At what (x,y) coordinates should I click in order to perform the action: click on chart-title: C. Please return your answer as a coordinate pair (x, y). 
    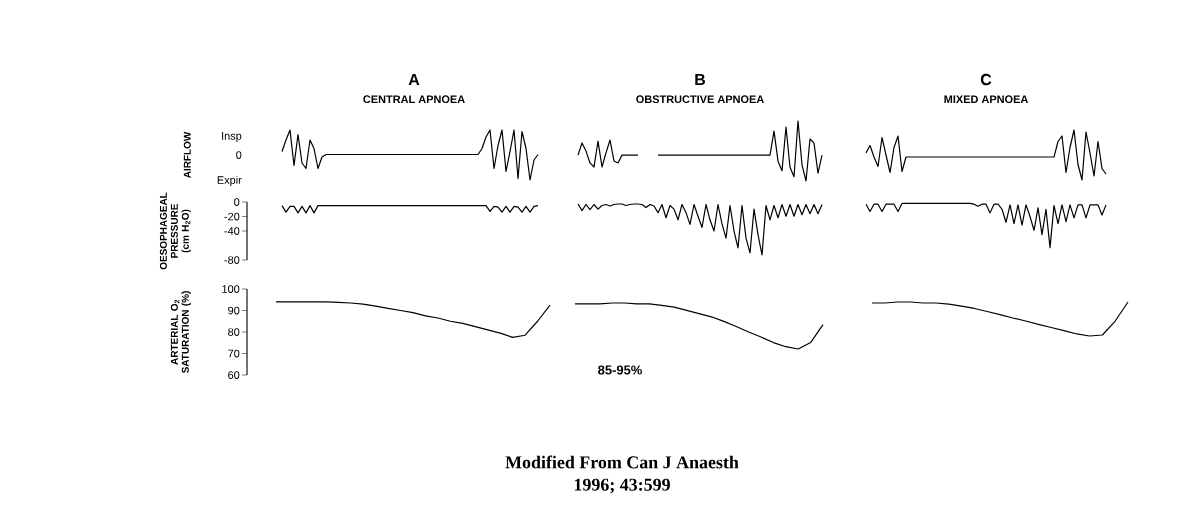
    Looking at the image, I should click on (986, 79).